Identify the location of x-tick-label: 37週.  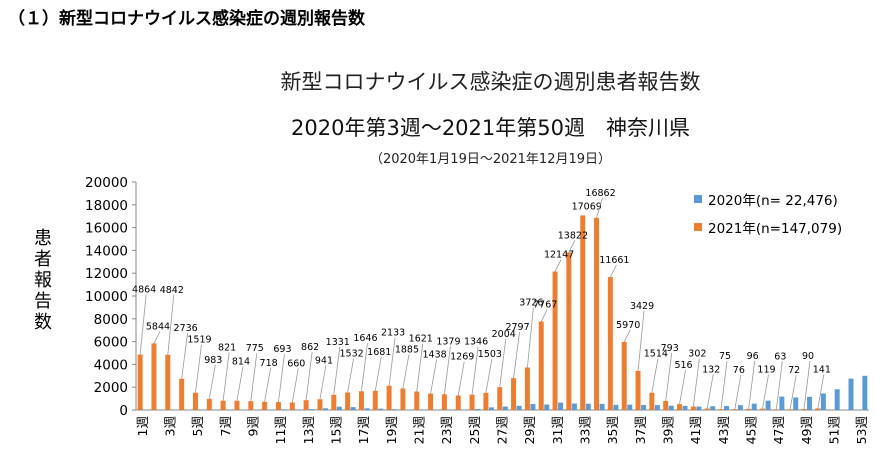
(640, 430).